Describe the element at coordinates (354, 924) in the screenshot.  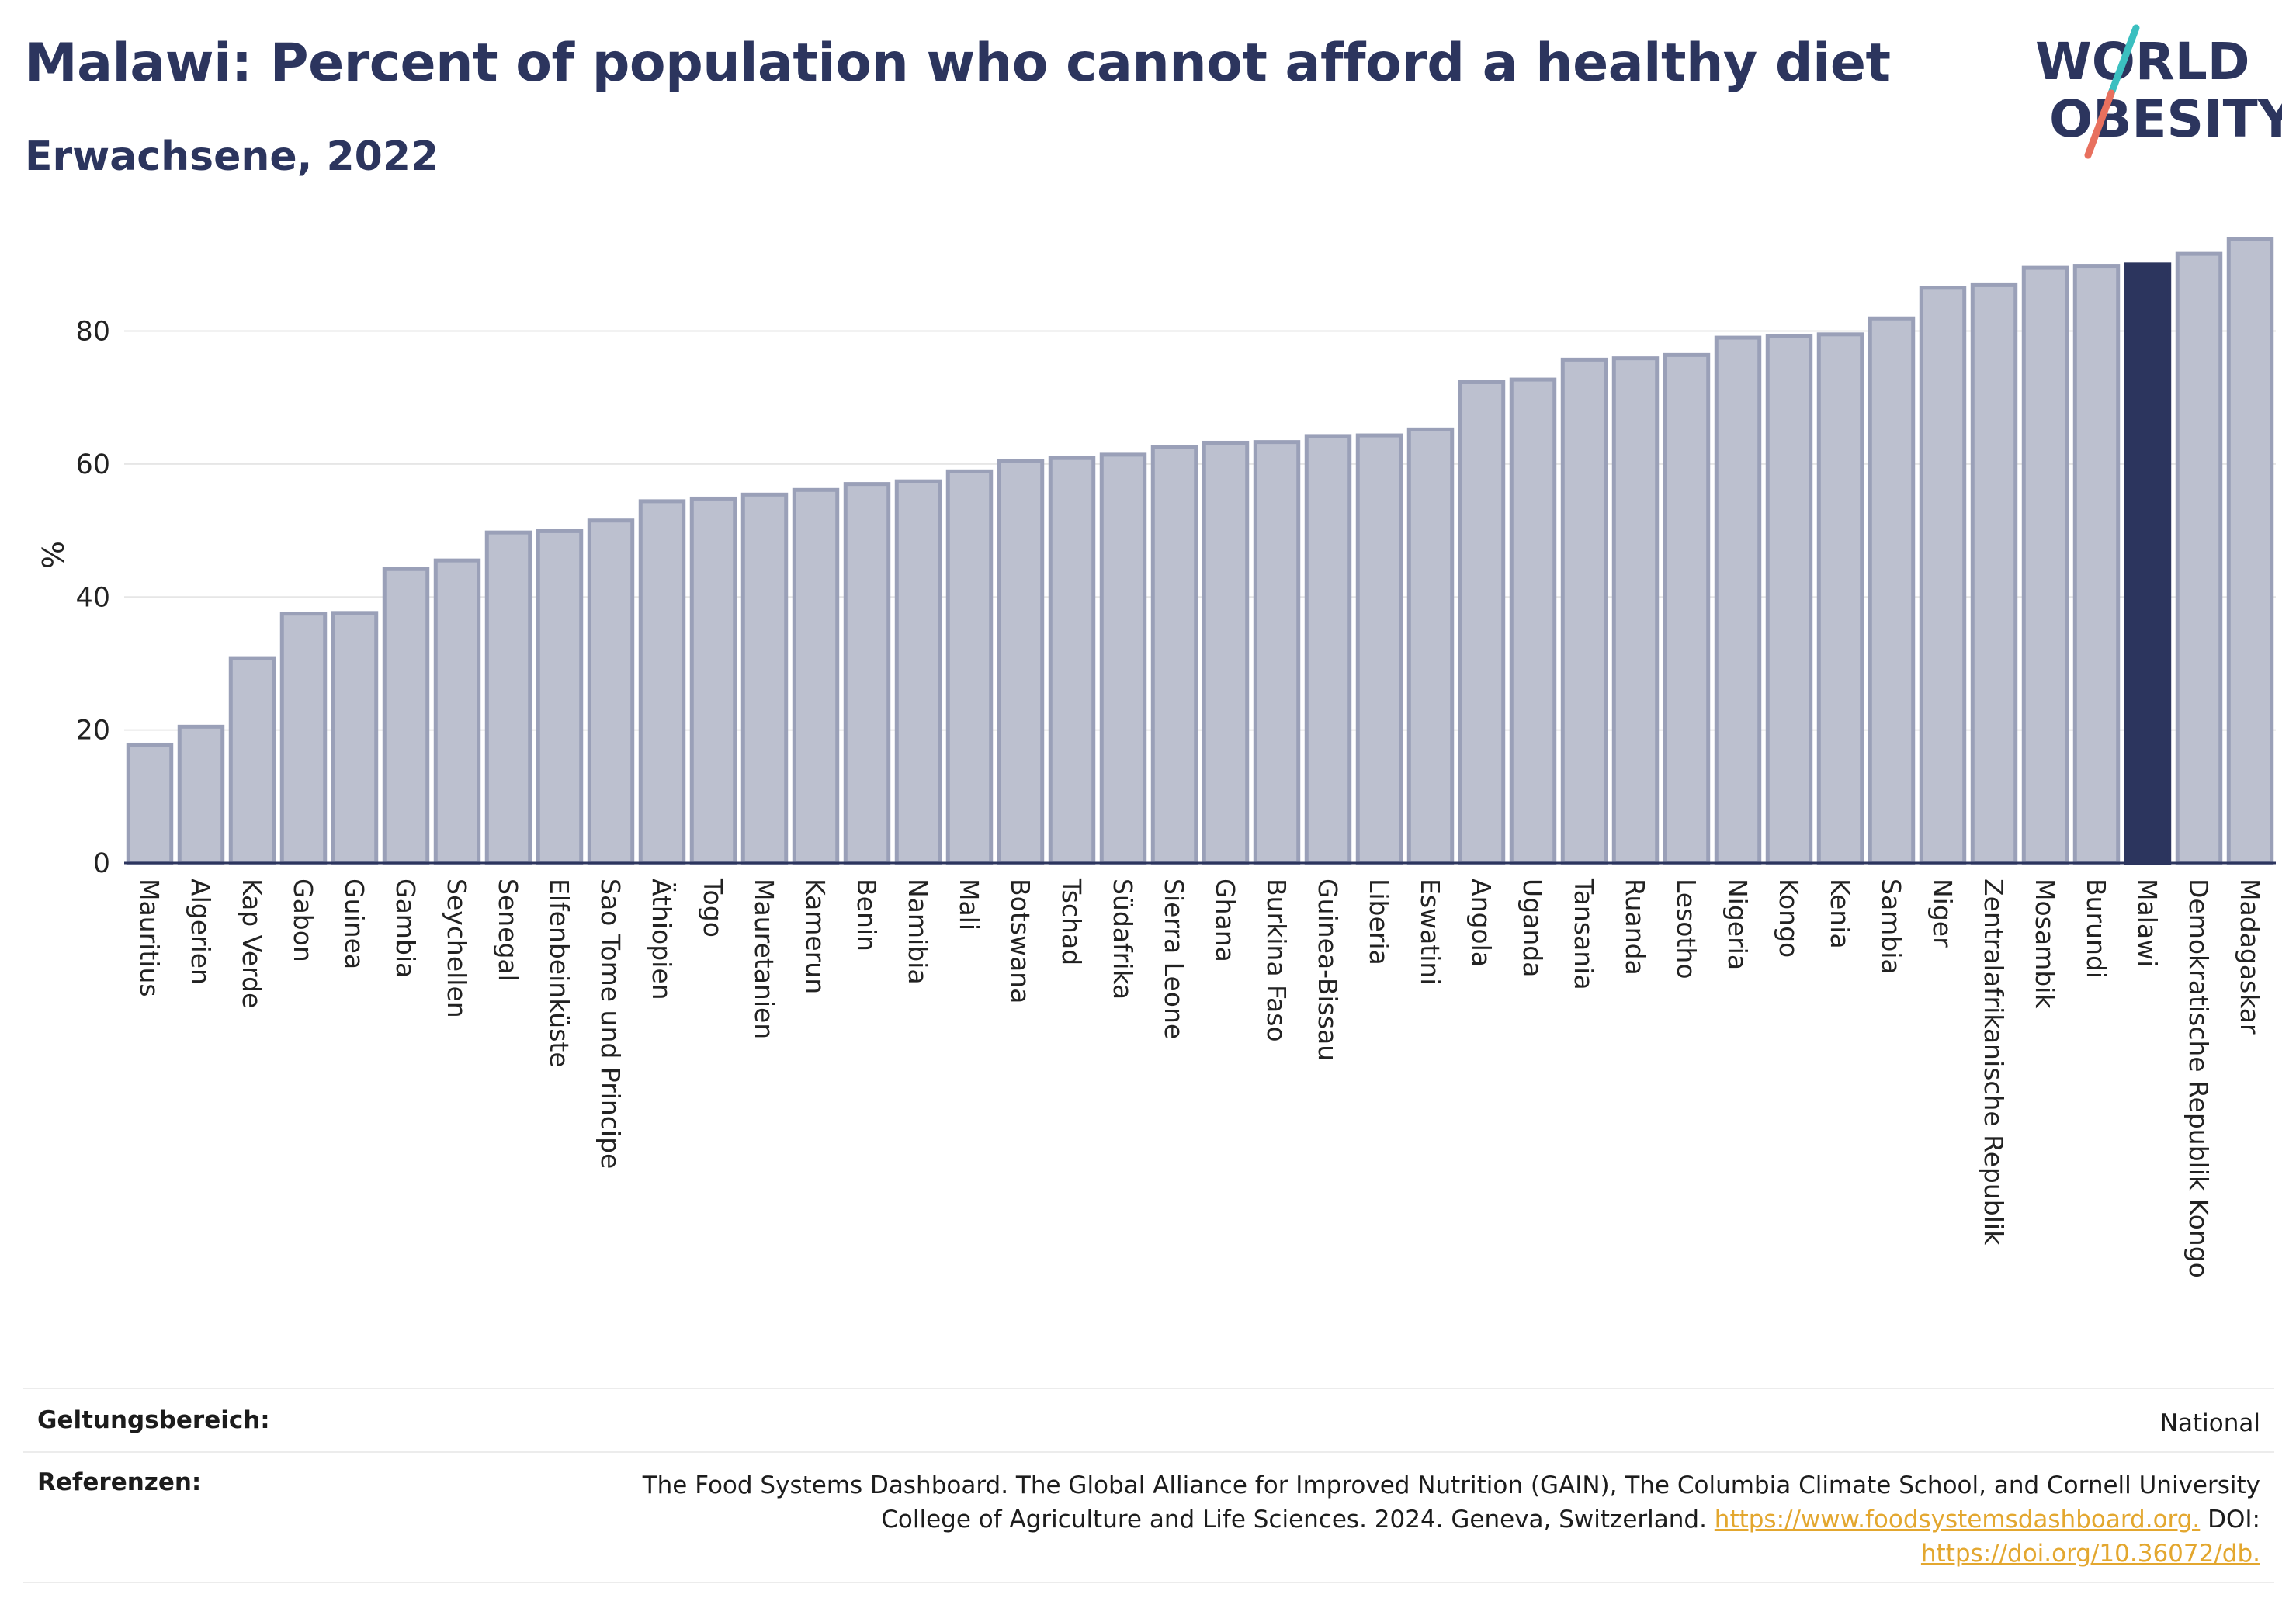
I see `x-tick-label: Guinea` at that location.